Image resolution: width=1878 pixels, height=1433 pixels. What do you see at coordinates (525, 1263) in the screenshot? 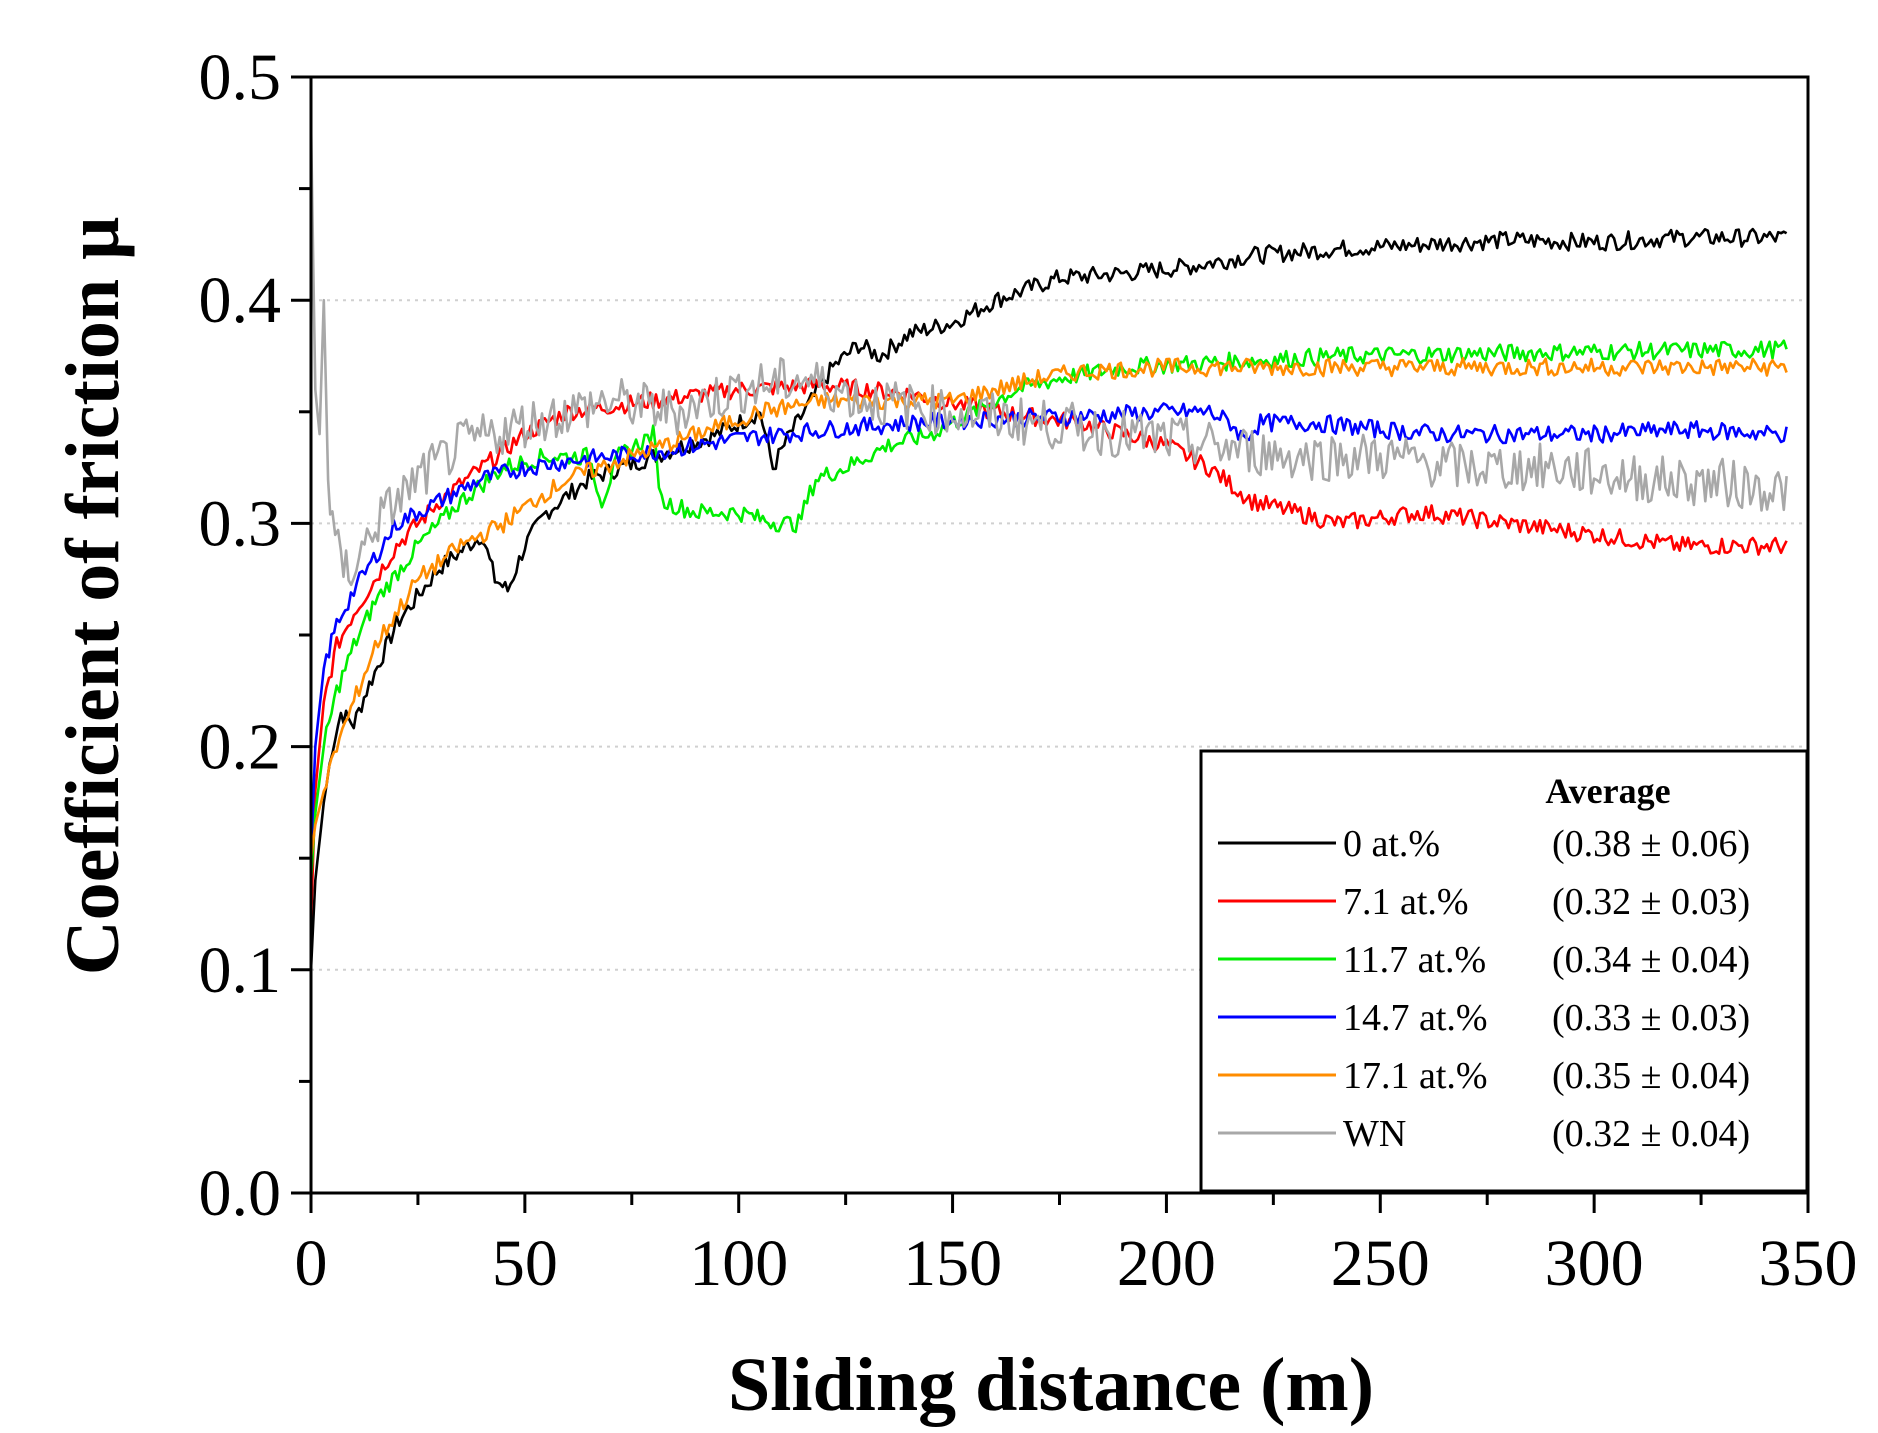
I see `x-tick-label-1: 50` at bounding box center [525, 1263].